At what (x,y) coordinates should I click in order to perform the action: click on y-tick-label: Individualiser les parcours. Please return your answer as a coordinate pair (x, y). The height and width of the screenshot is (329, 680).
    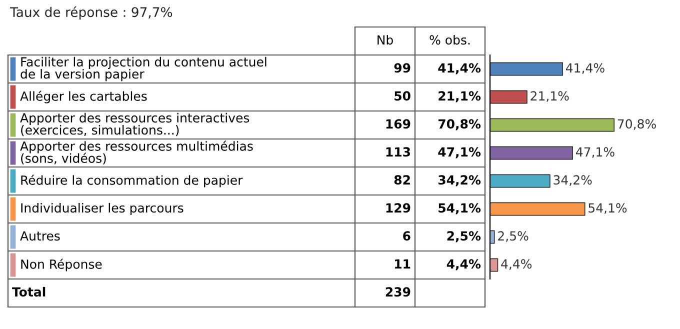
    Looking at the image, I should click on (102, 209).